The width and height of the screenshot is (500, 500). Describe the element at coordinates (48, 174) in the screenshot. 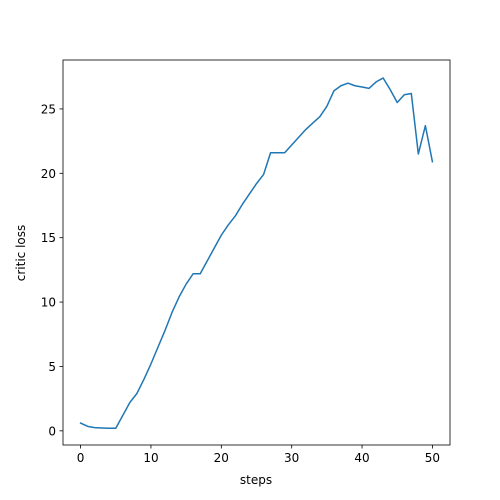

I see `y-tick-label: 20` at that location.